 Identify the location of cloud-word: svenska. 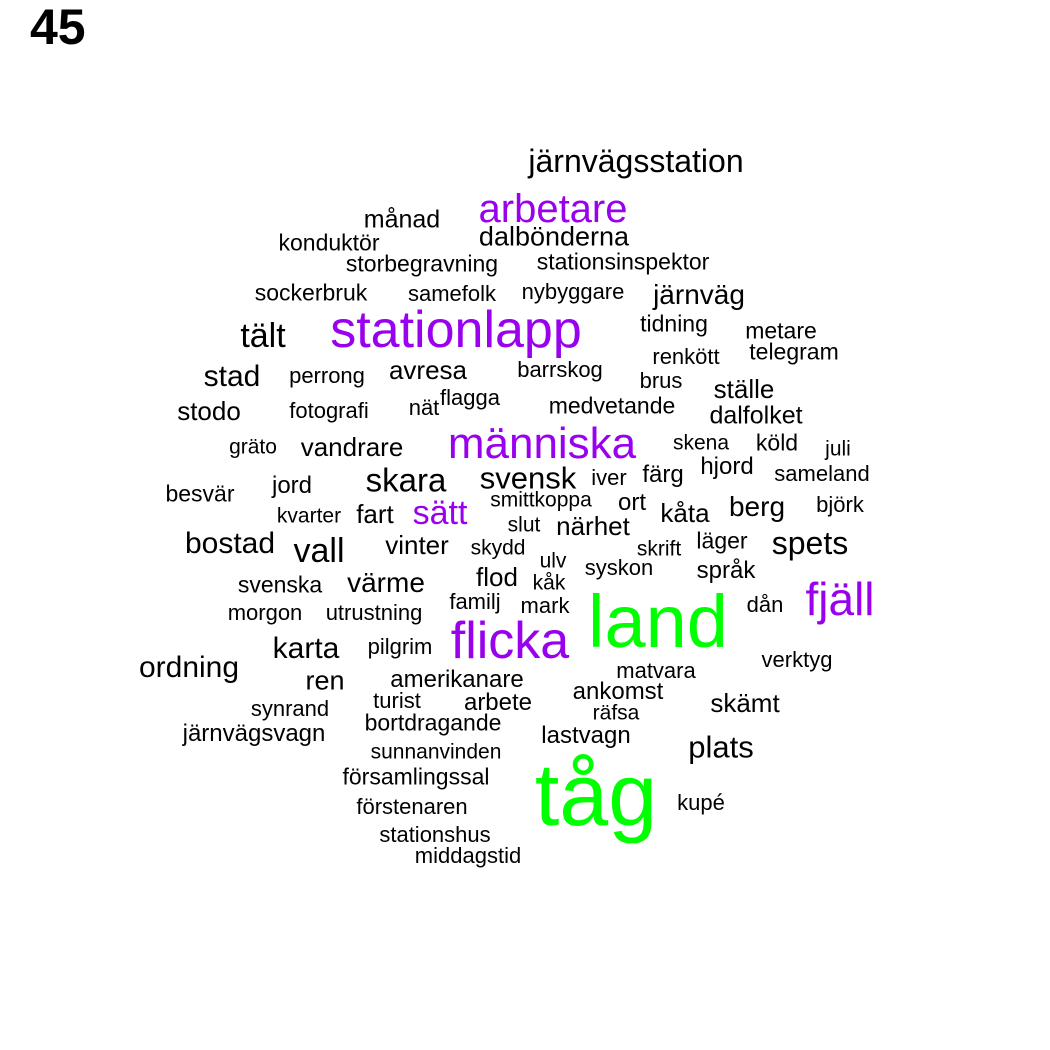
(280, 584).